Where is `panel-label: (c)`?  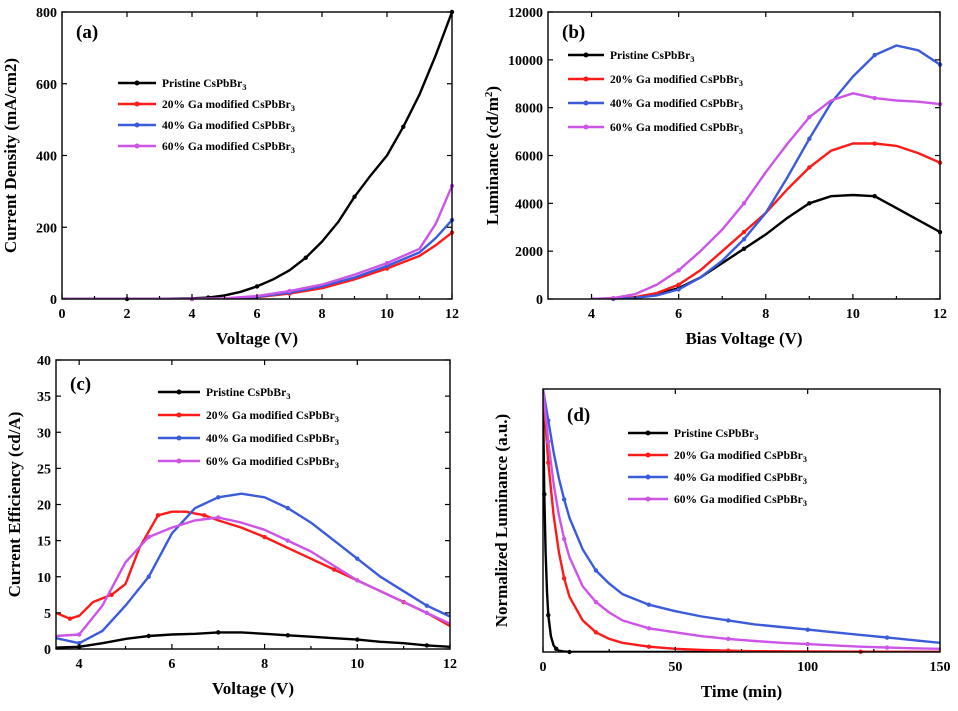
panel-label: (c) is located at coordinates (80, 384).